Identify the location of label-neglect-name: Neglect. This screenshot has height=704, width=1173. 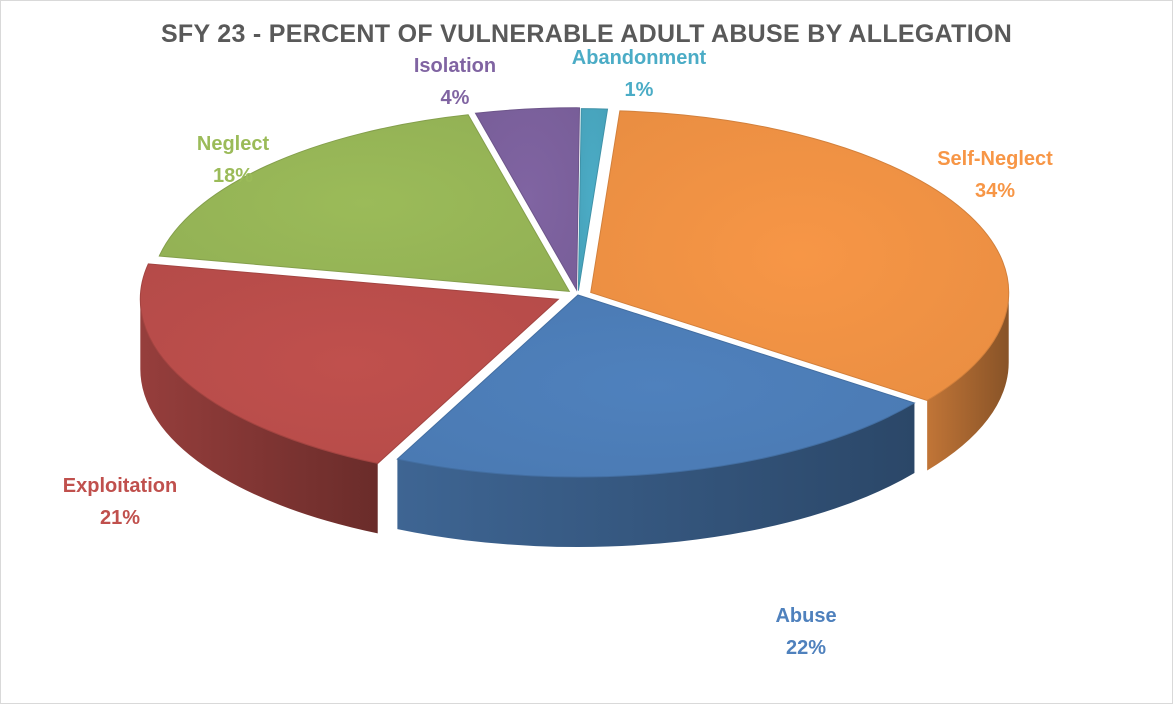
(233, 144).